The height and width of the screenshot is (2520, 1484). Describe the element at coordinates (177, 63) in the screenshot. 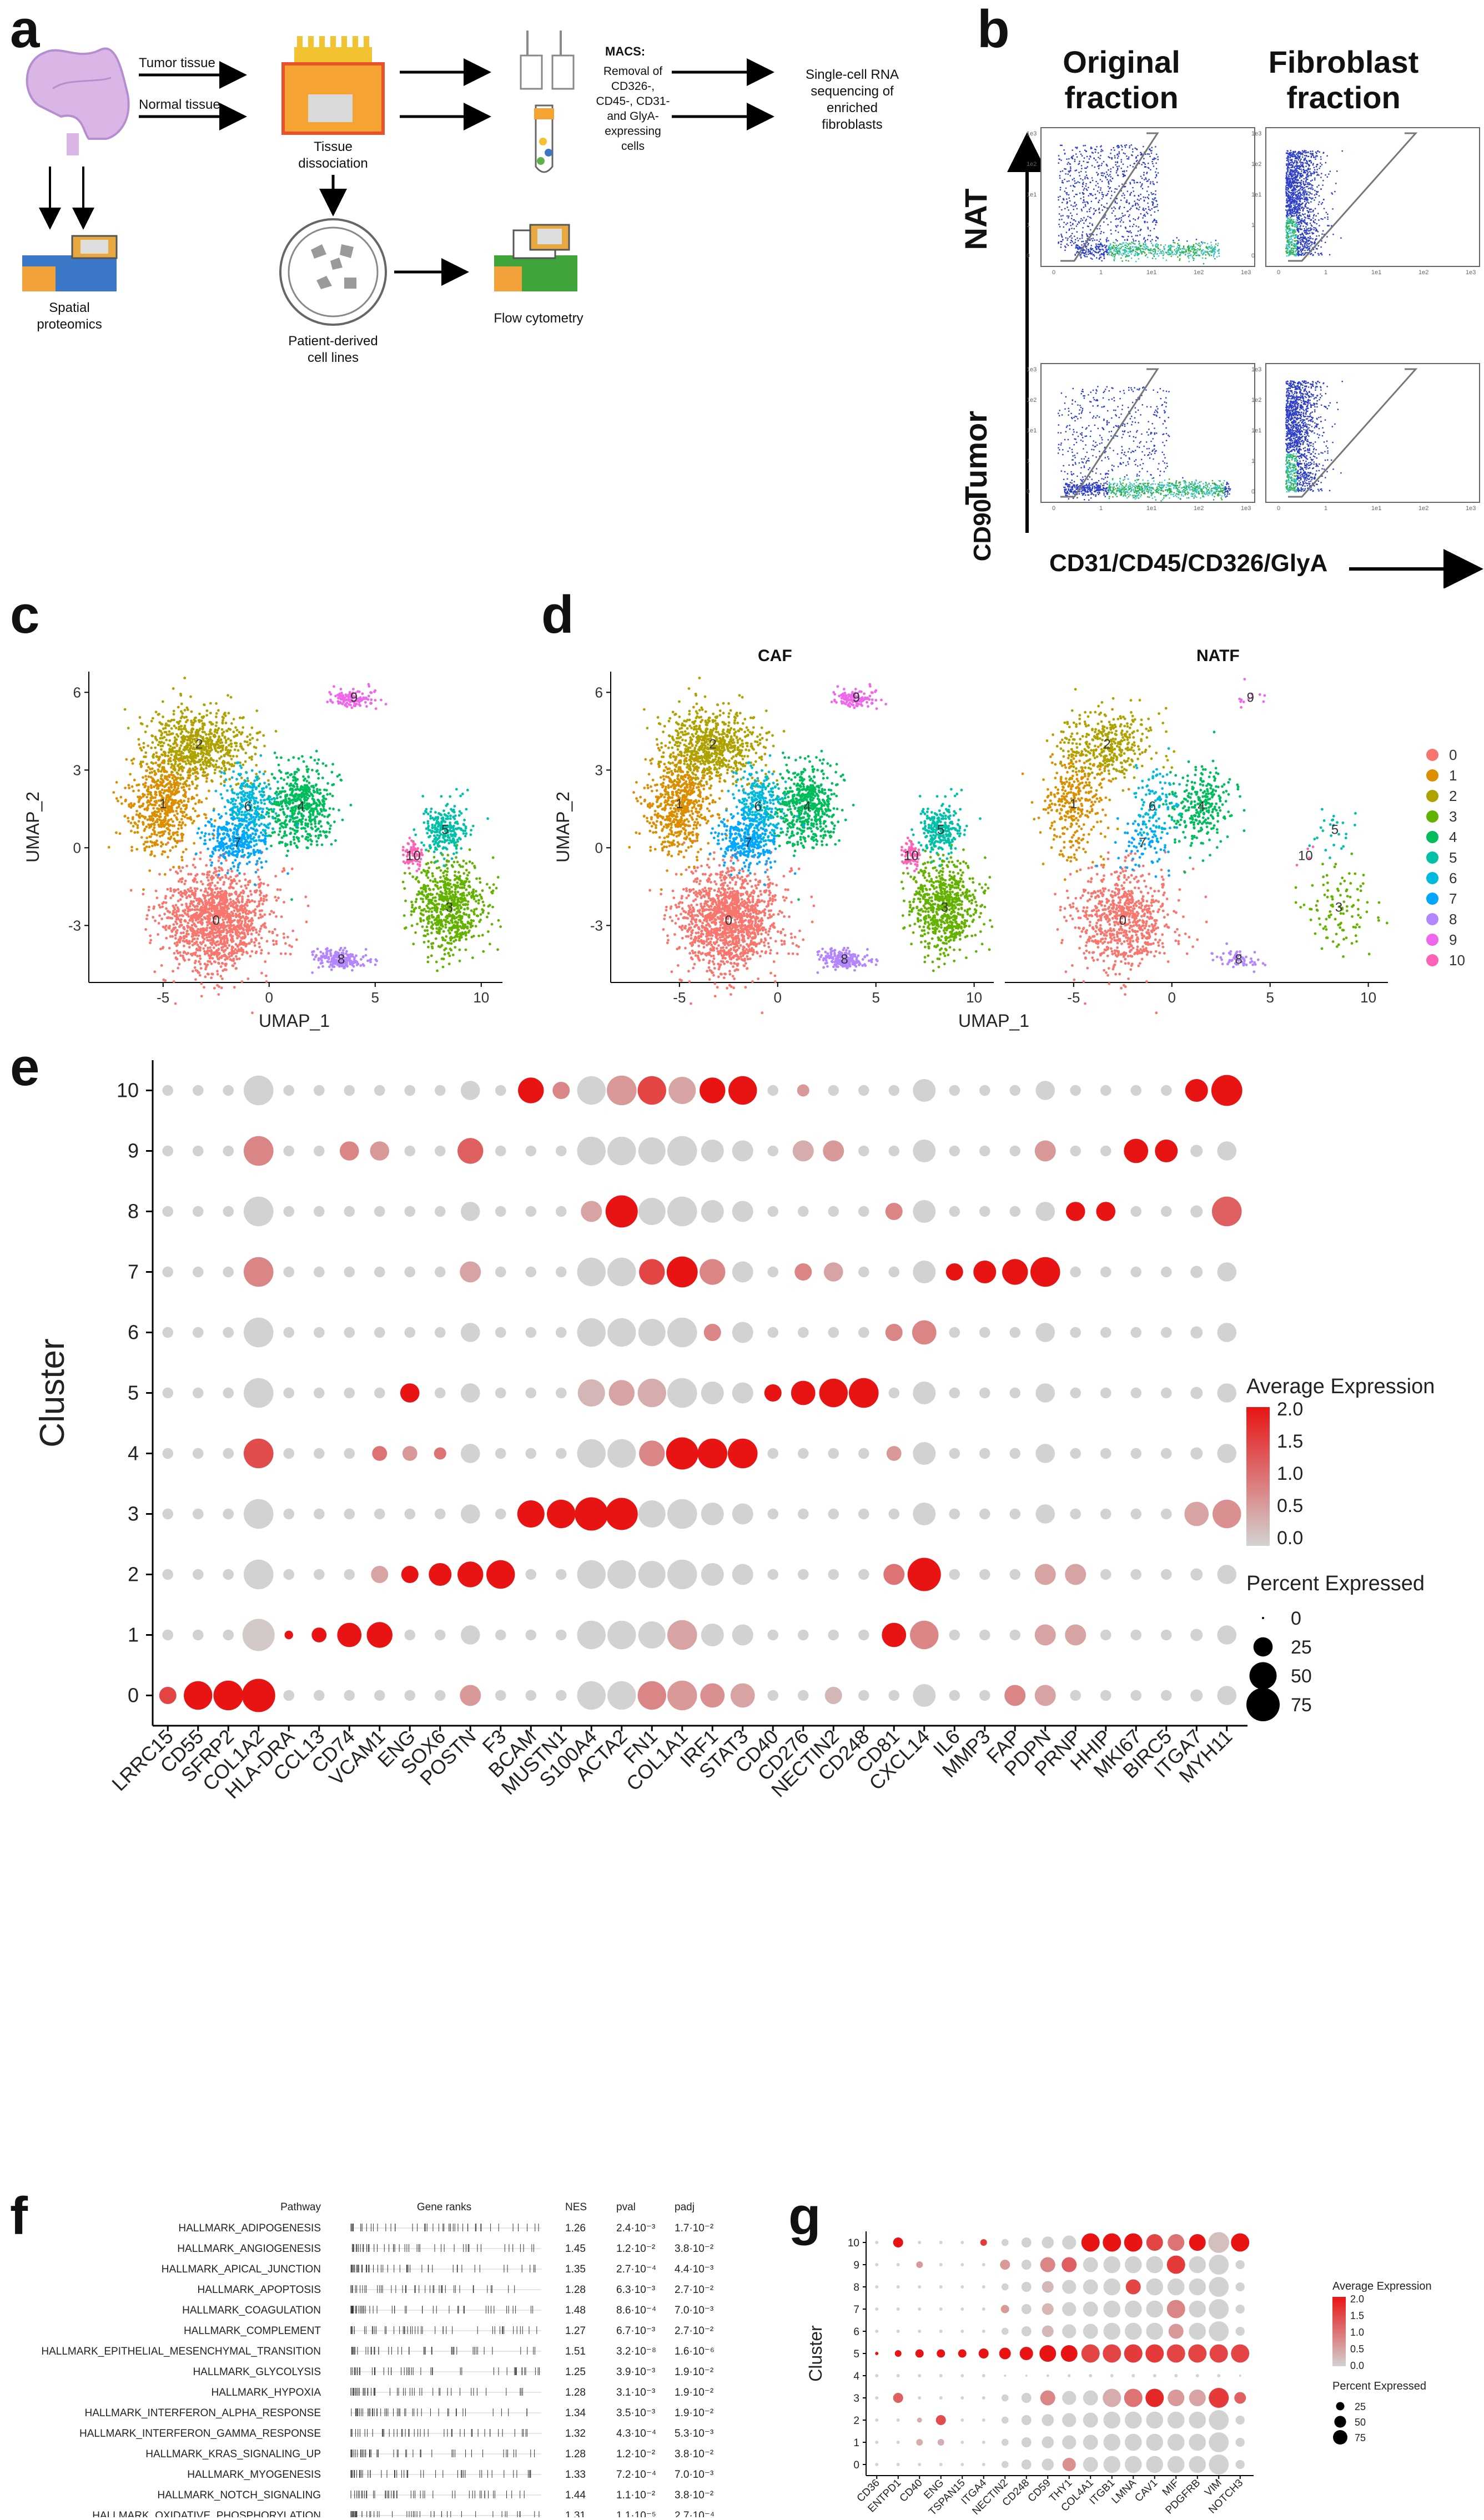

I see `tumor-tissue-label: Tumor tissue` at that location.